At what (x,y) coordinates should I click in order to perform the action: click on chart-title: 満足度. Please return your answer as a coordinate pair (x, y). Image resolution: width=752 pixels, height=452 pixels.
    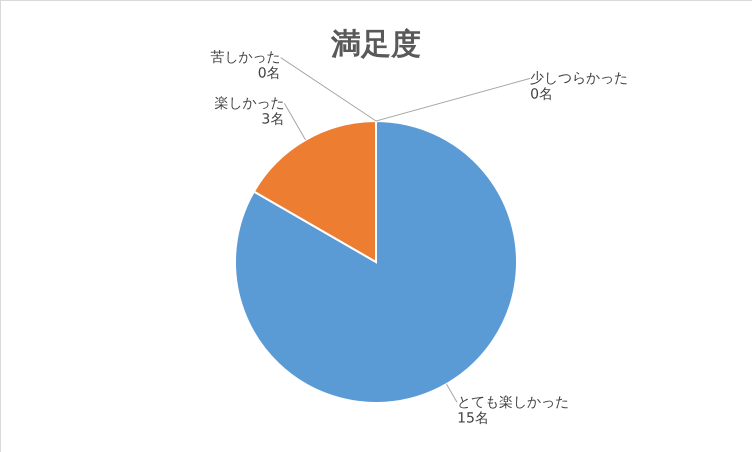
    Looking at the image, I should click on (375, 44).